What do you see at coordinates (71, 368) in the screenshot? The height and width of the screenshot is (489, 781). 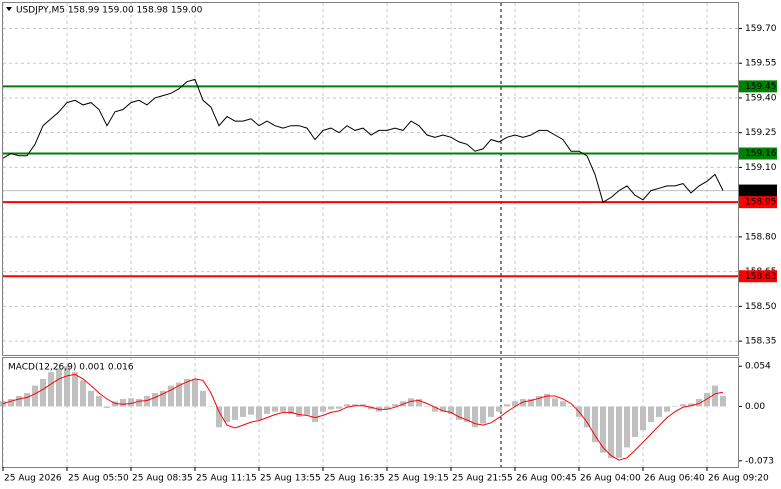 I see `macd-title: MACD(12,26,9) 0.001 0.016` at bounding box center [71, 368].